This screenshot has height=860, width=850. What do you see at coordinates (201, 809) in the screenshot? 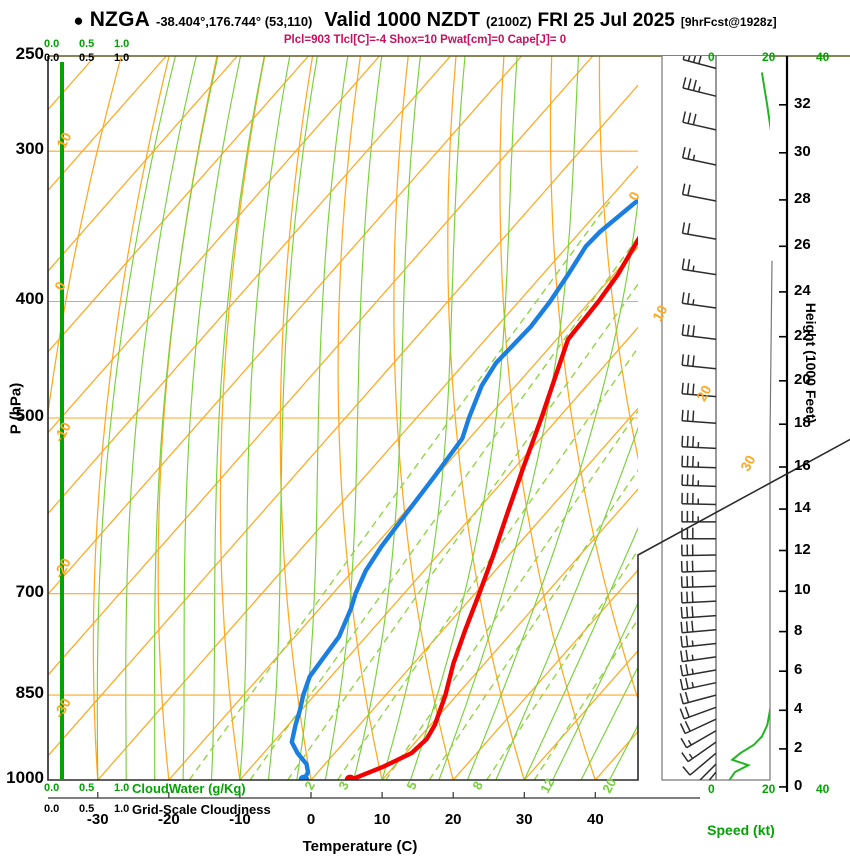
I see `cloudiness-legend-label: Grid-Scale Cloudiness` at bounding box center [201, 809].